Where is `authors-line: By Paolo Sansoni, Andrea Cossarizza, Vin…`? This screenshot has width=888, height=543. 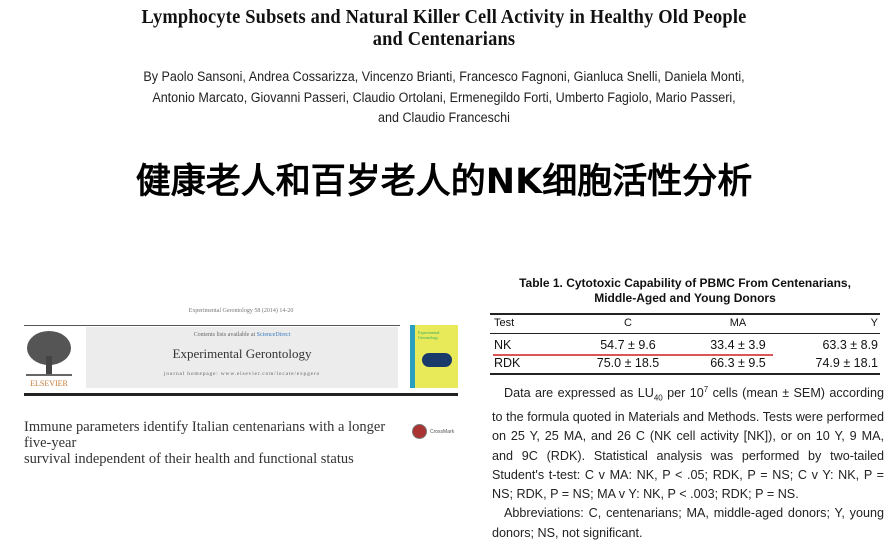
authors-line: By Paolo Sansoni, Andrea Cossarizza, Vin… is located at coordinates (444, 76).